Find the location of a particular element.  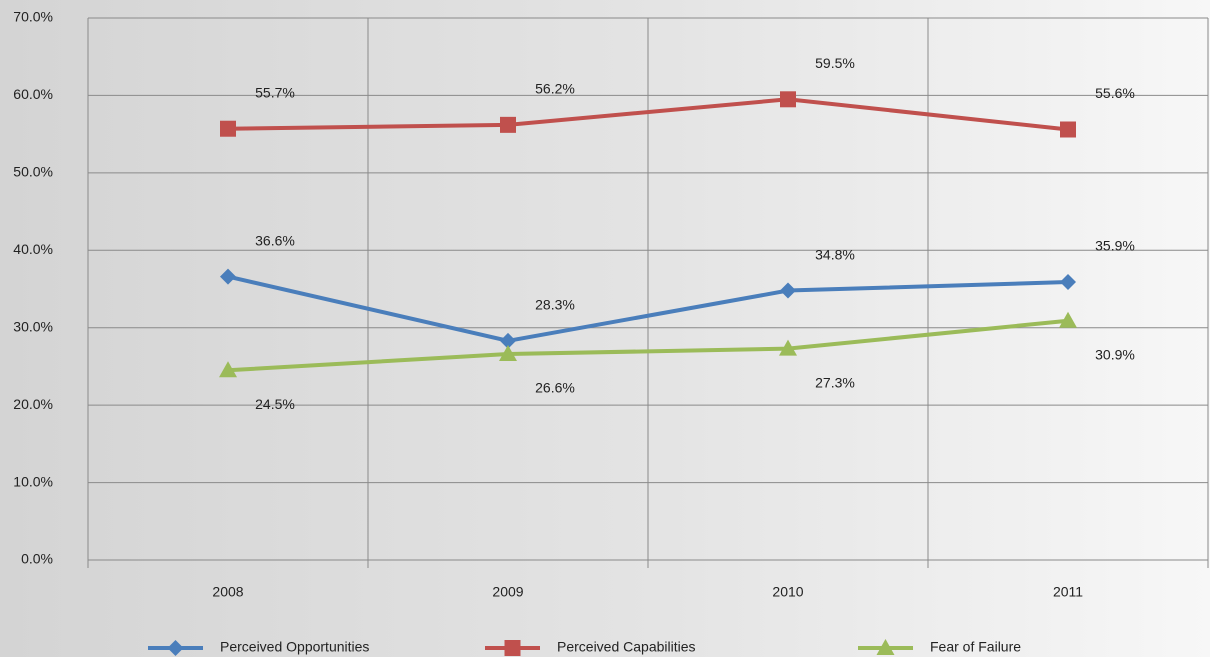

y-tick-label: 40.0% is located at coordinates (33, 249).